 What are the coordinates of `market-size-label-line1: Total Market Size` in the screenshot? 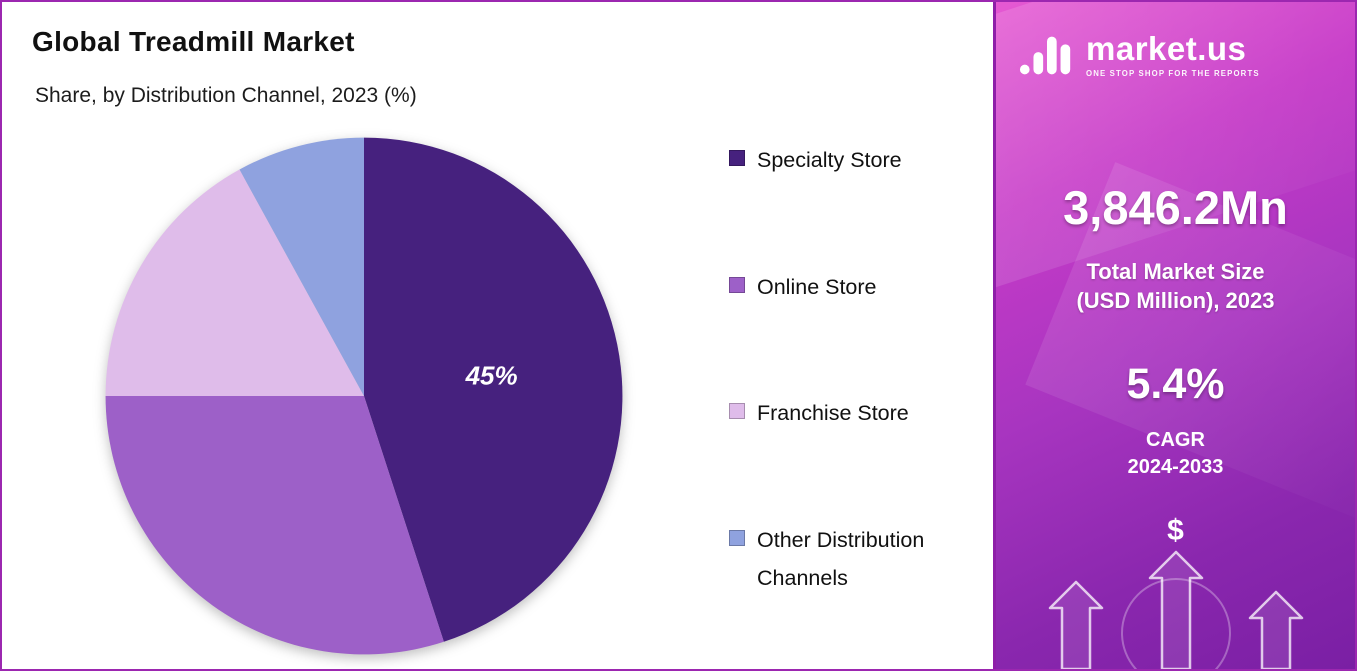 It's located at (1175, 271).